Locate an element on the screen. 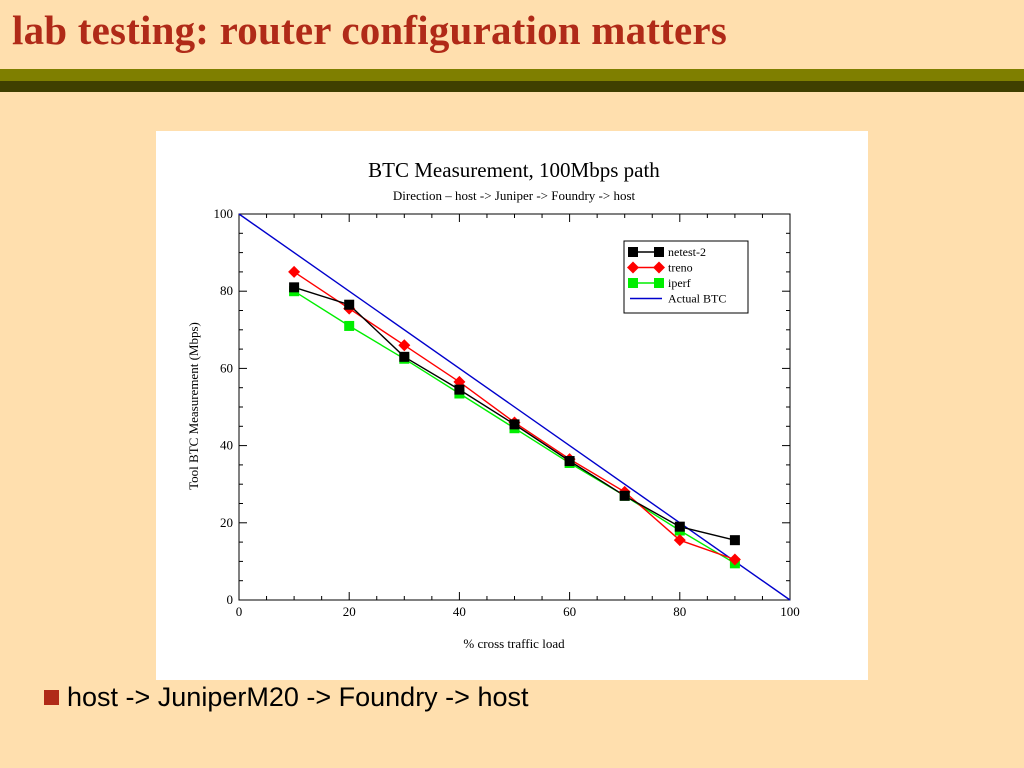  title-rule-bottom is located at coordinates (512, 86).